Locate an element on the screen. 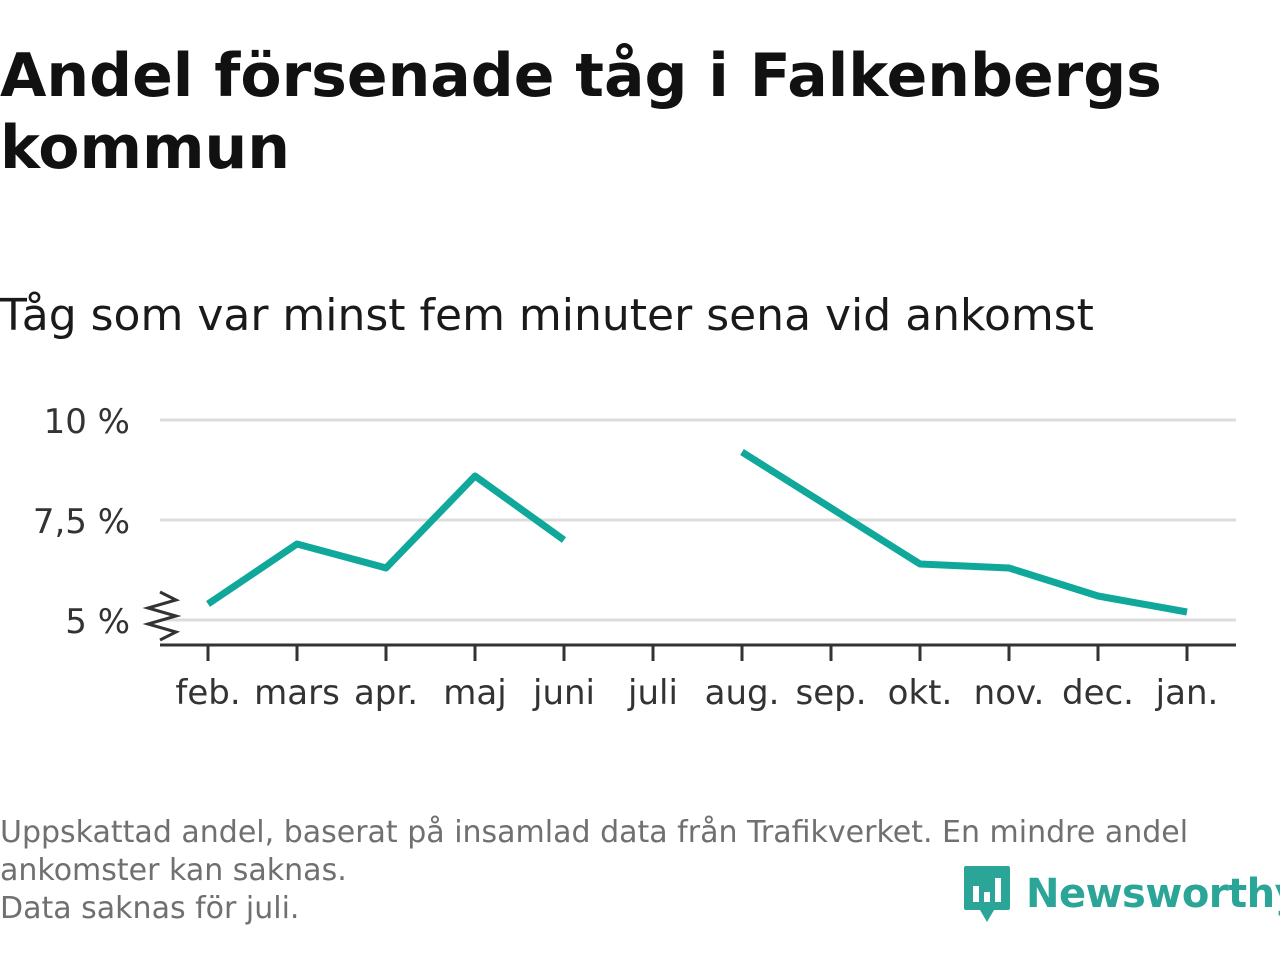  newsworthy-logo-icon is located at coordinates (987, 894).